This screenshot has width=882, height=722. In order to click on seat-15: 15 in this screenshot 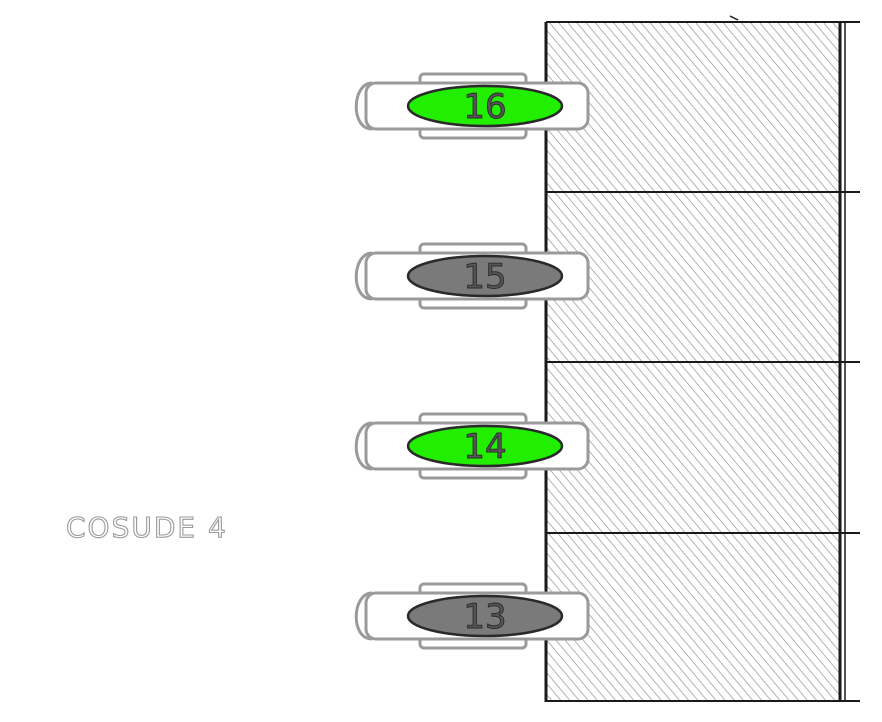, I will do `click(472, 276)`.